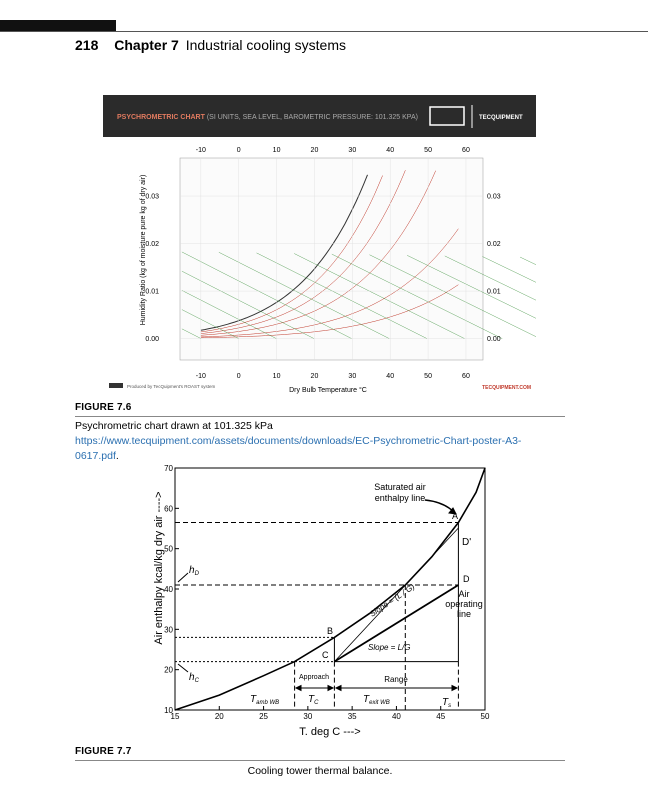 The width and height of the screenshot is (648, 800). Describe the element at coordinates (194, 571) in the screenshot. I see `annotation: hD` at that location.